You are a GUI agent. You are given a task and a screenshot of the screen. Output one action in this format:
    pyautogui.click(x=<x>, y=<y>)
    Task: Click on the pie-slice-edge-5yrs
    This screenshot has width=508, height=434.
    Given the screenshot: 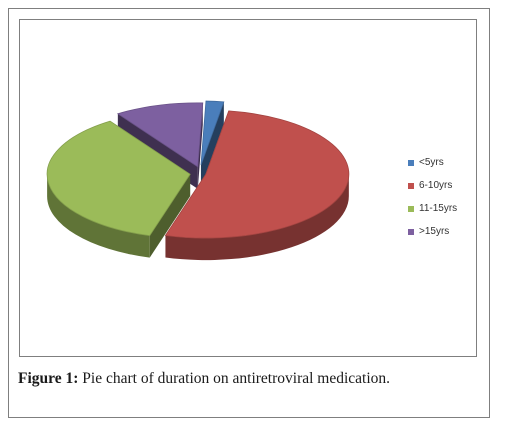 What is the action you would take?
    pyautogui.click(x=212, y=144)
    